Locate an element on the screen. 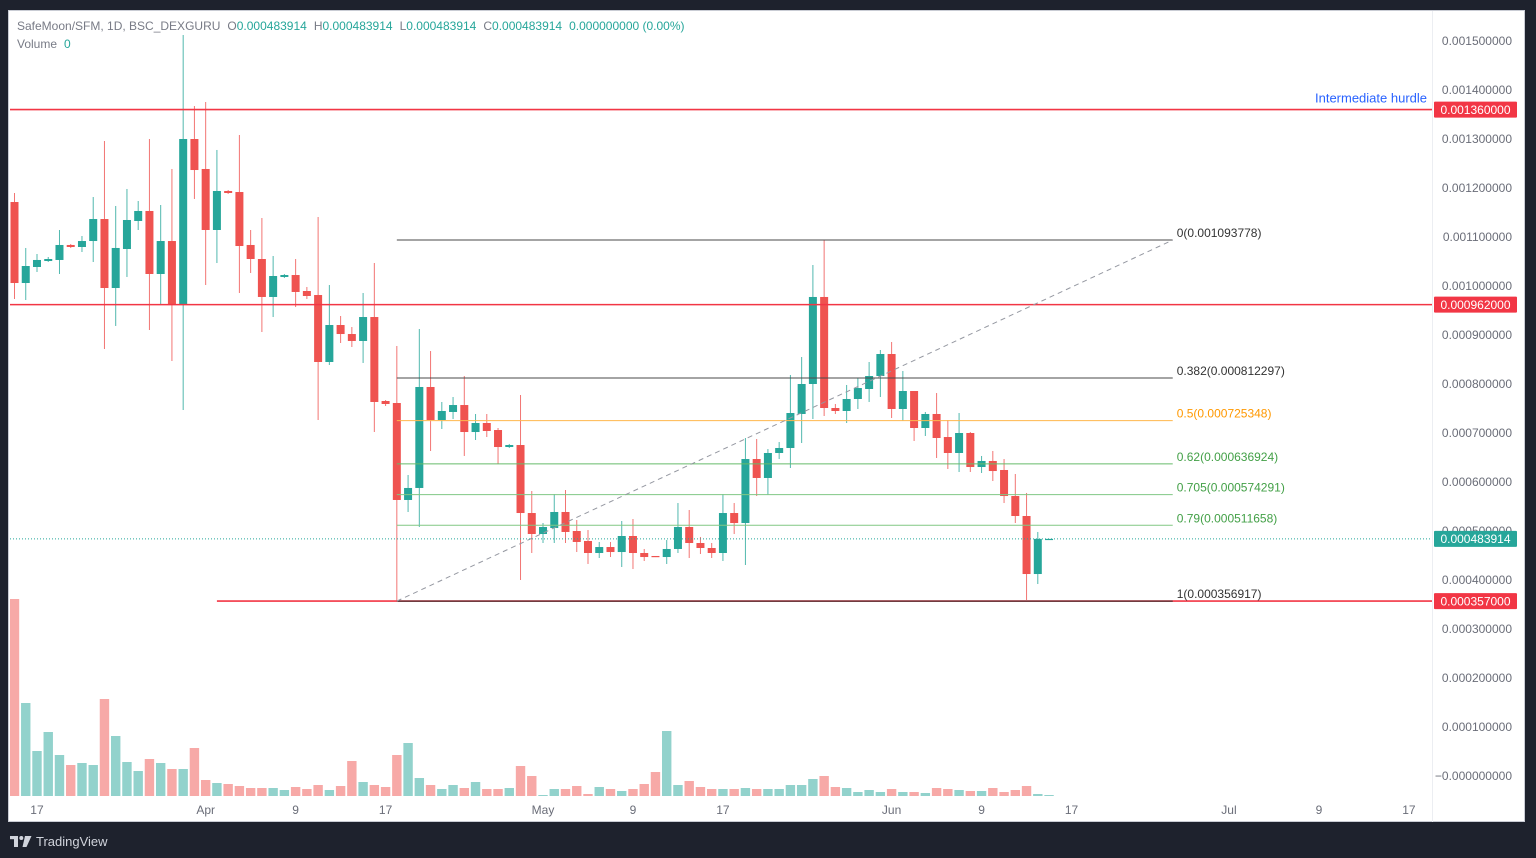  price-tick-label: 0.000300000 is located at coordinates (1477, 629).